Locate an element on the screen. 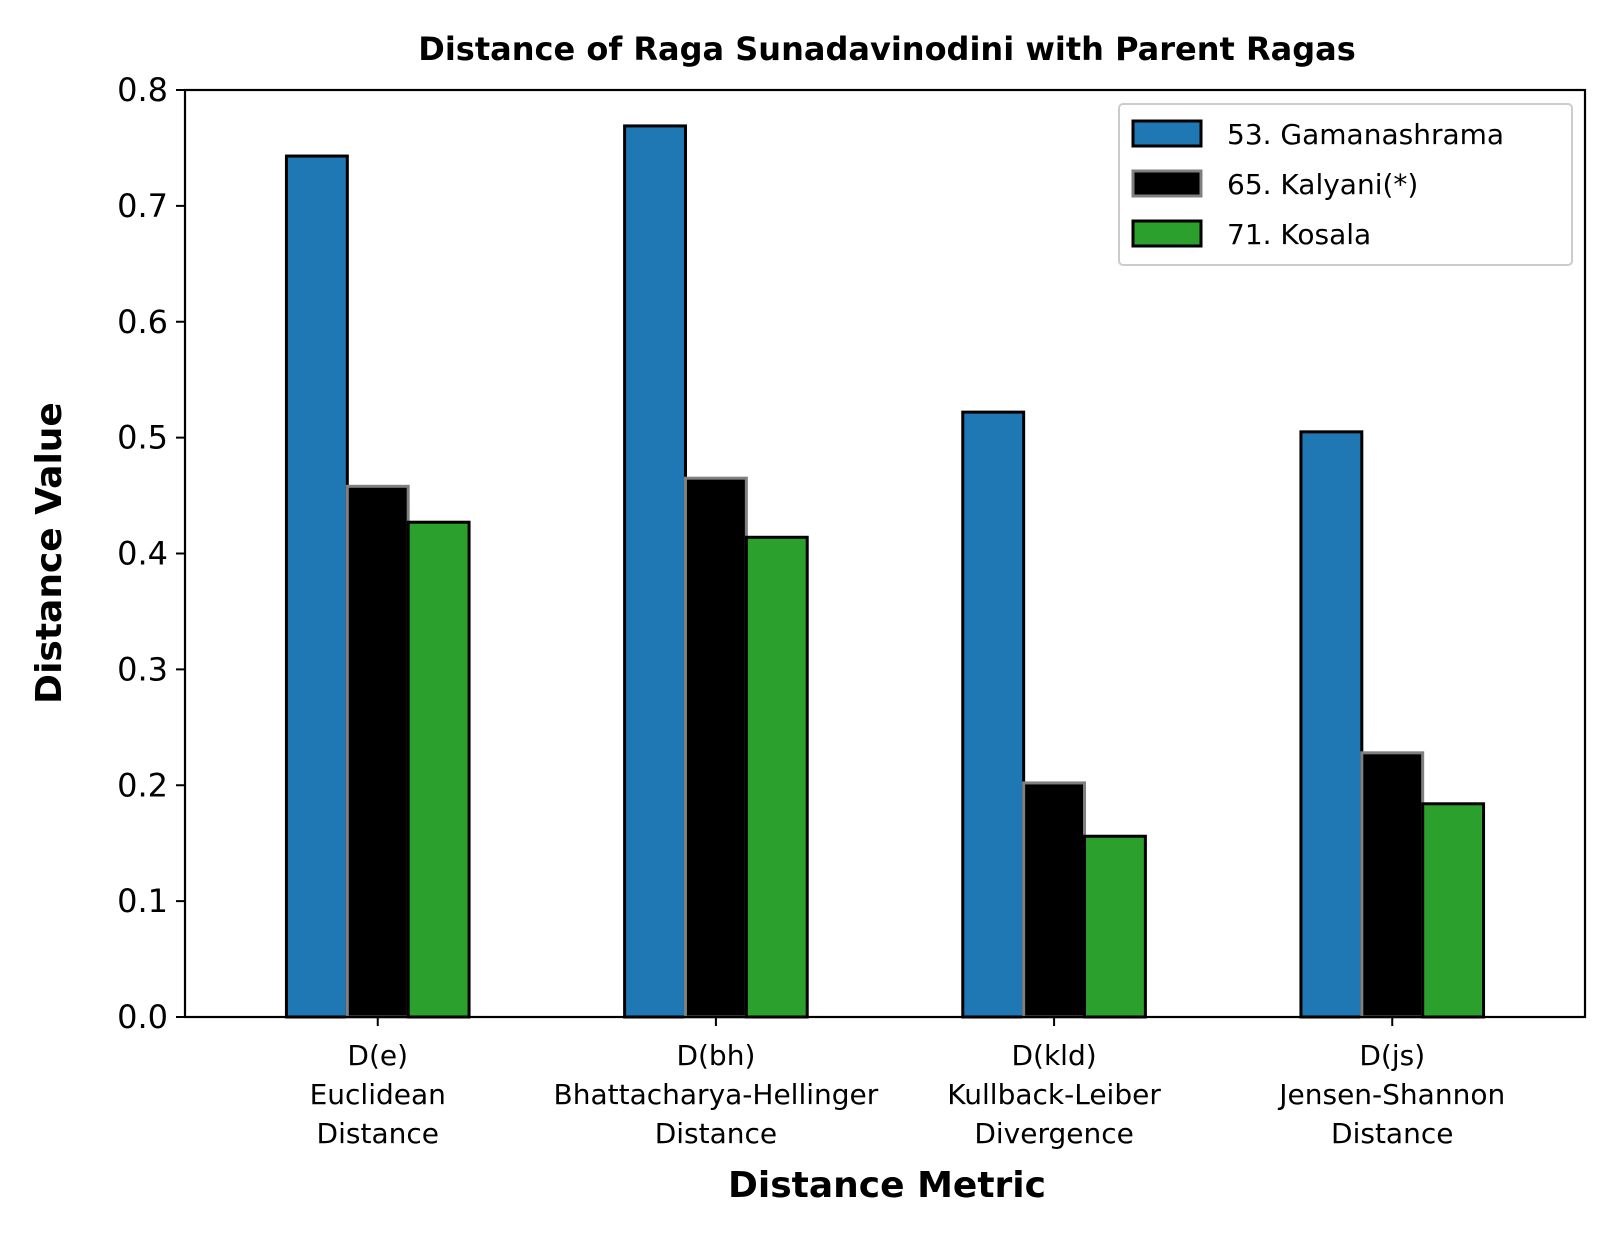 Image resolution: width=1609 pixels, height=1239 pixels. y-tick-label: 0.7 is located at coordinates (142, 206).